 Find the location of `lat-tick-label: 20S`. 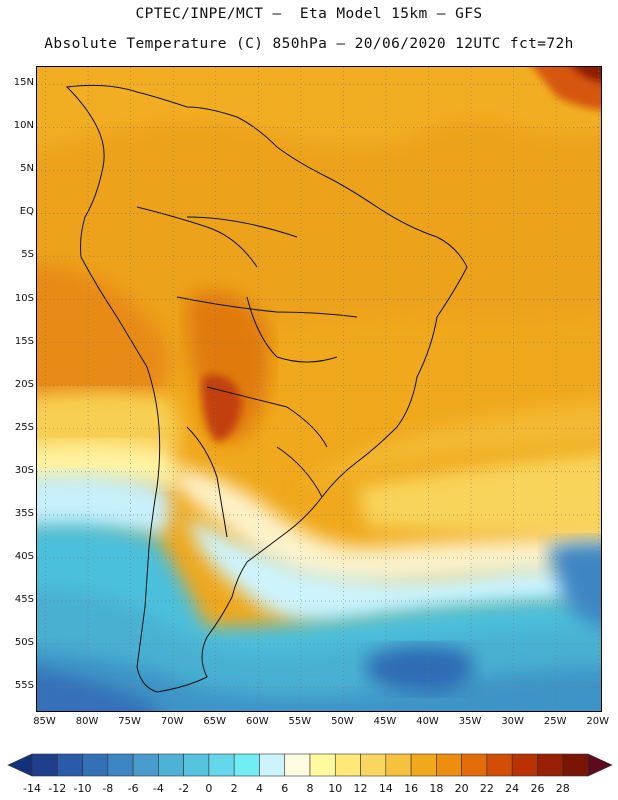

lat-tick-label: 20S is located at coordinates (24, 384).